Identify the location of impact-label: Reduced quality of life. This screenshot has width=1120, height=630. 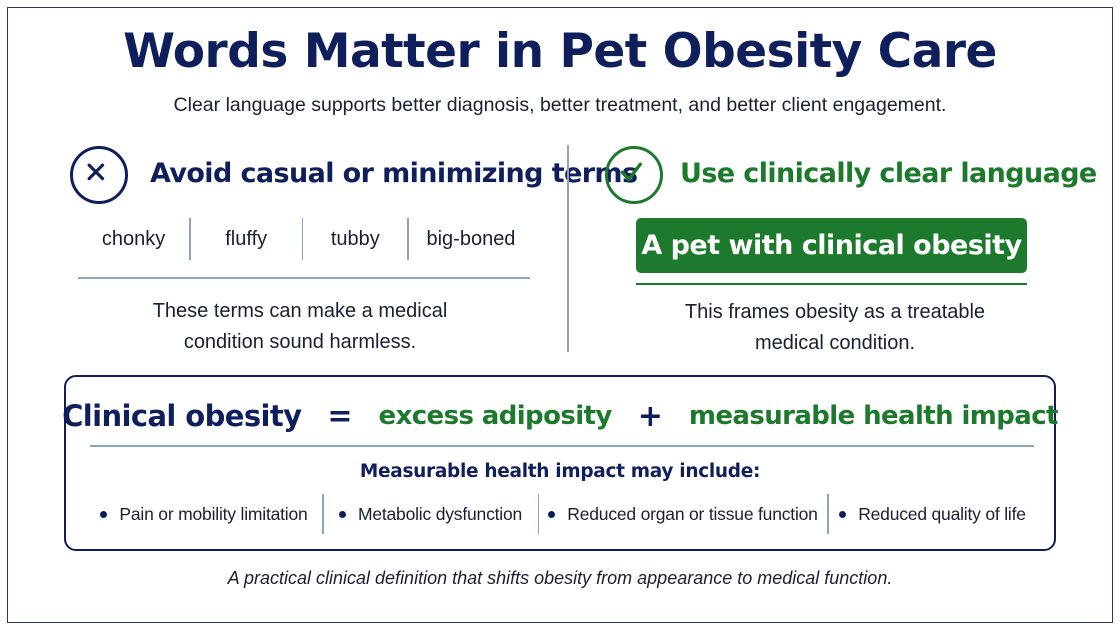
(942, 513).